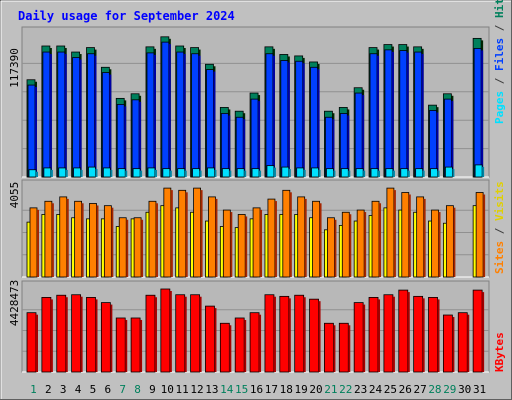 Image resolution: width=512 pixels, height=400 pixels. I want to click on day-label-11: 11, so click(182, 389).